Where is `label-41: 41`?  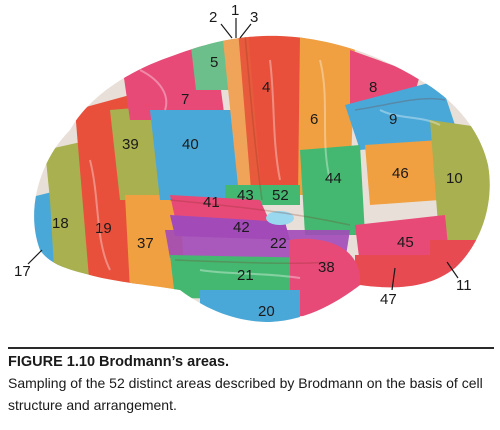 label-41: 41 is located at coordinates (211, 202).